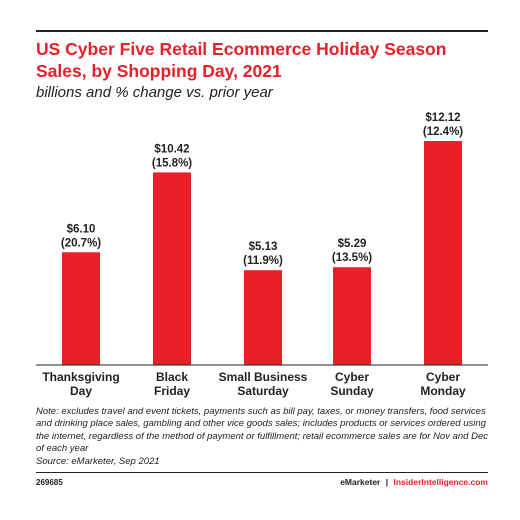  Describe the element at coordinates (172, 377) in the screenshot. I see `category-label-1-0: Black` at that location.